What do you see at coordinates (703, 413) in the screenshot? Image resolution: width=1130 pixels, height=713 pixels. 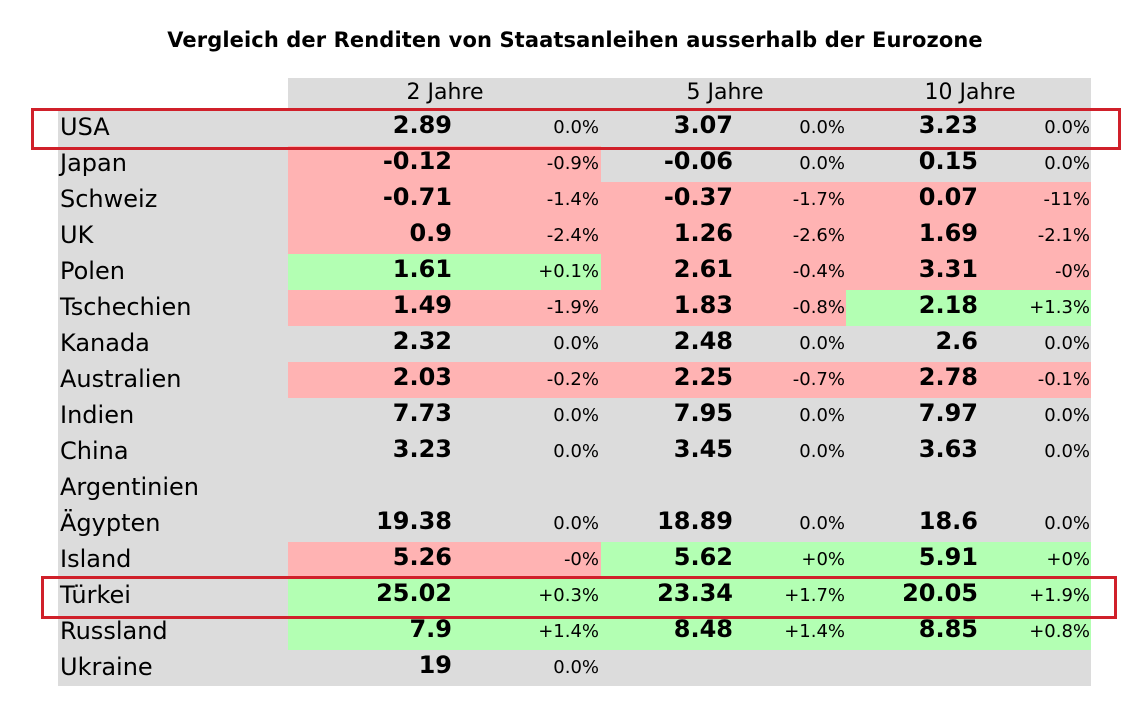 I see `yield-value: 7.95` at bounding box center [703, 413].